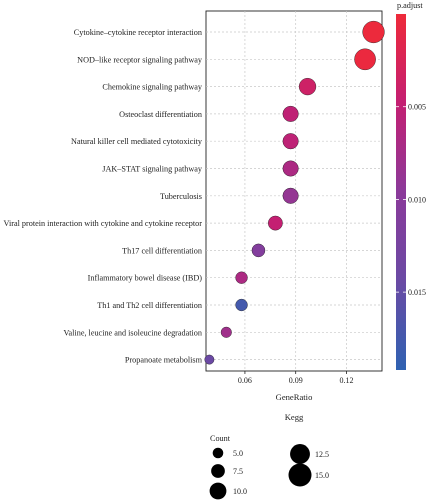 This screenshot has height=500, width=429. I want to click on color-tick-label: 0.005, so click(417, 107).